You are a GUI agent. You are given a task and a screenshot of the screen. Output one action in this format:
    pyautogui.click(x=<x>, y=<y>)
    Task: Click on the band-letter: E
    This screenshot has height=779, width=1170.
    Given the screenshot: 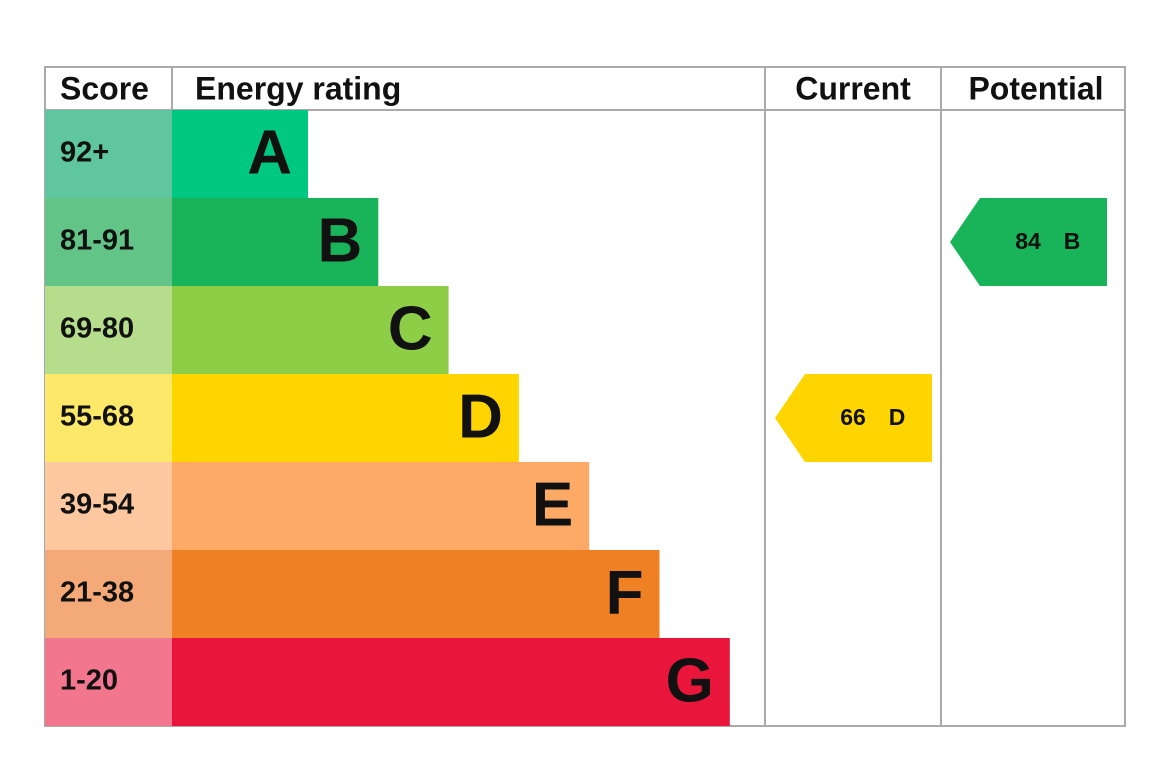 What is the action you would take?
    pyautogui.click(x=552, y=504)
    